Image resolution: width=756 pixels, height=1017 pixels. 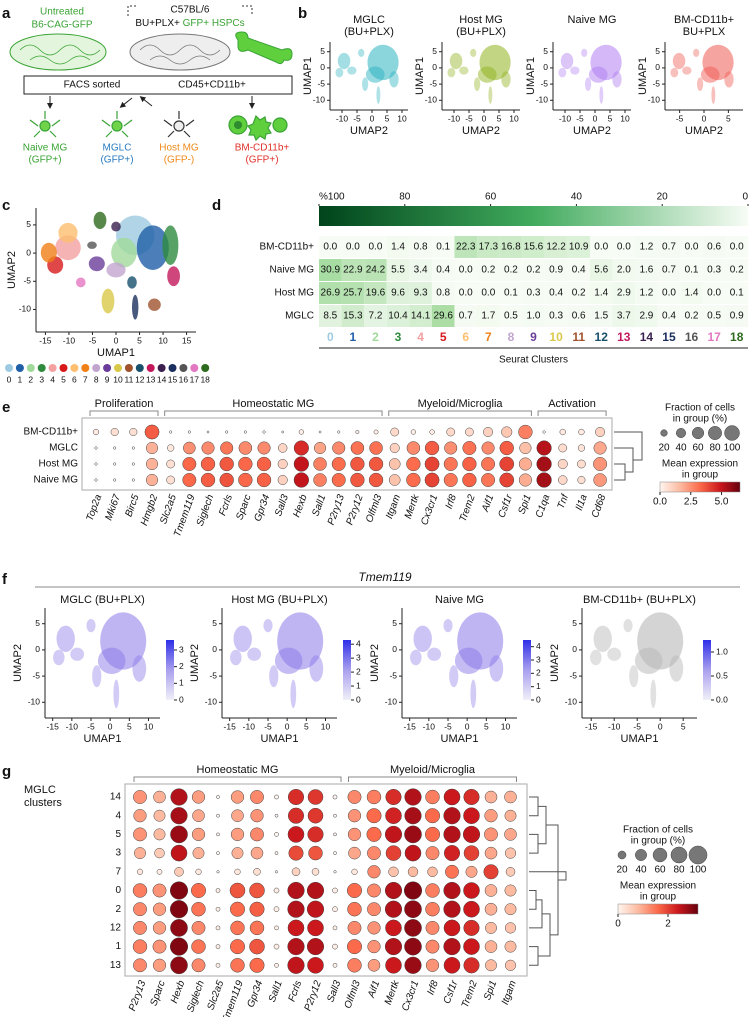 What do you see at coordinates (544, 83) in the screenshot?
I see `y-tick-label: -5` at bounding box center [544, 83].